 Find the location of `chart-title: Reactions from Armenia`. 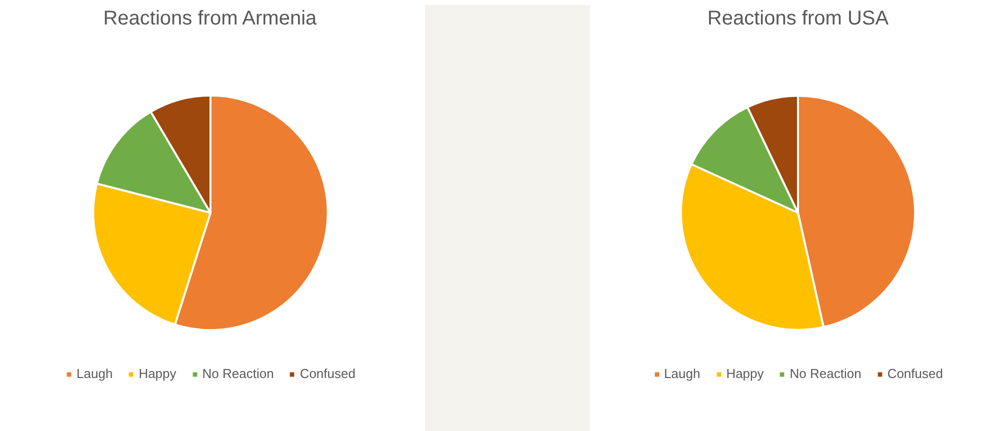

chart-title: Reactions from Armenia is located at coordinates (210, 19).